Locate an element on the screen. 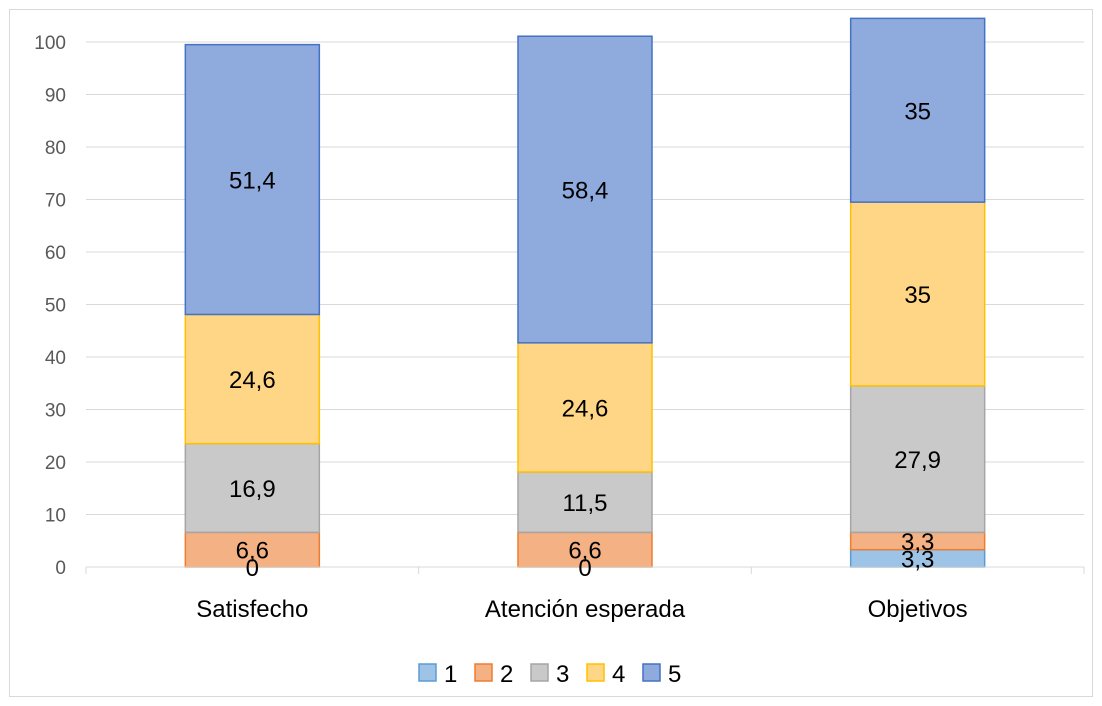 This screenshot has height=706, width=1102. category-labels: Satisfecho Atención esperada Objetivos is located at coordinates (581, 609).